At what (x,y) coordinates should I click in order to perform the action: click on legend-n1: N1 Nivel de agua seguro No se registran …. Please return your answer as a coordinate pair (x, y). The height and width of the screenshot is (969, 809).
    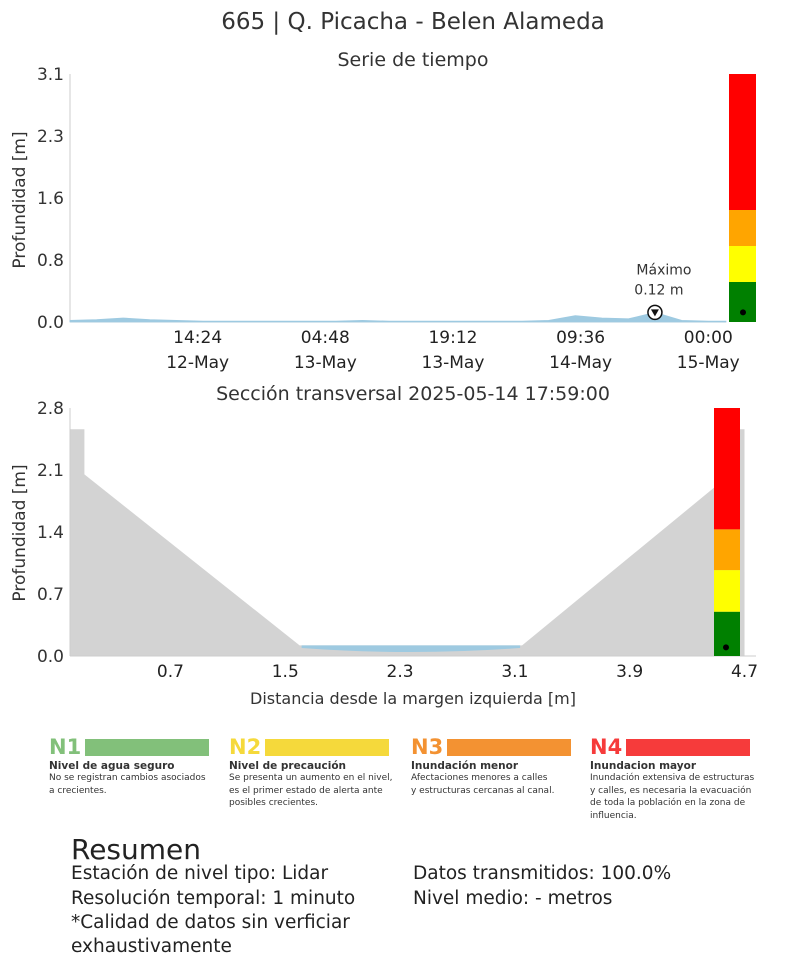
    Looking at the image, I should click on (134, 765).